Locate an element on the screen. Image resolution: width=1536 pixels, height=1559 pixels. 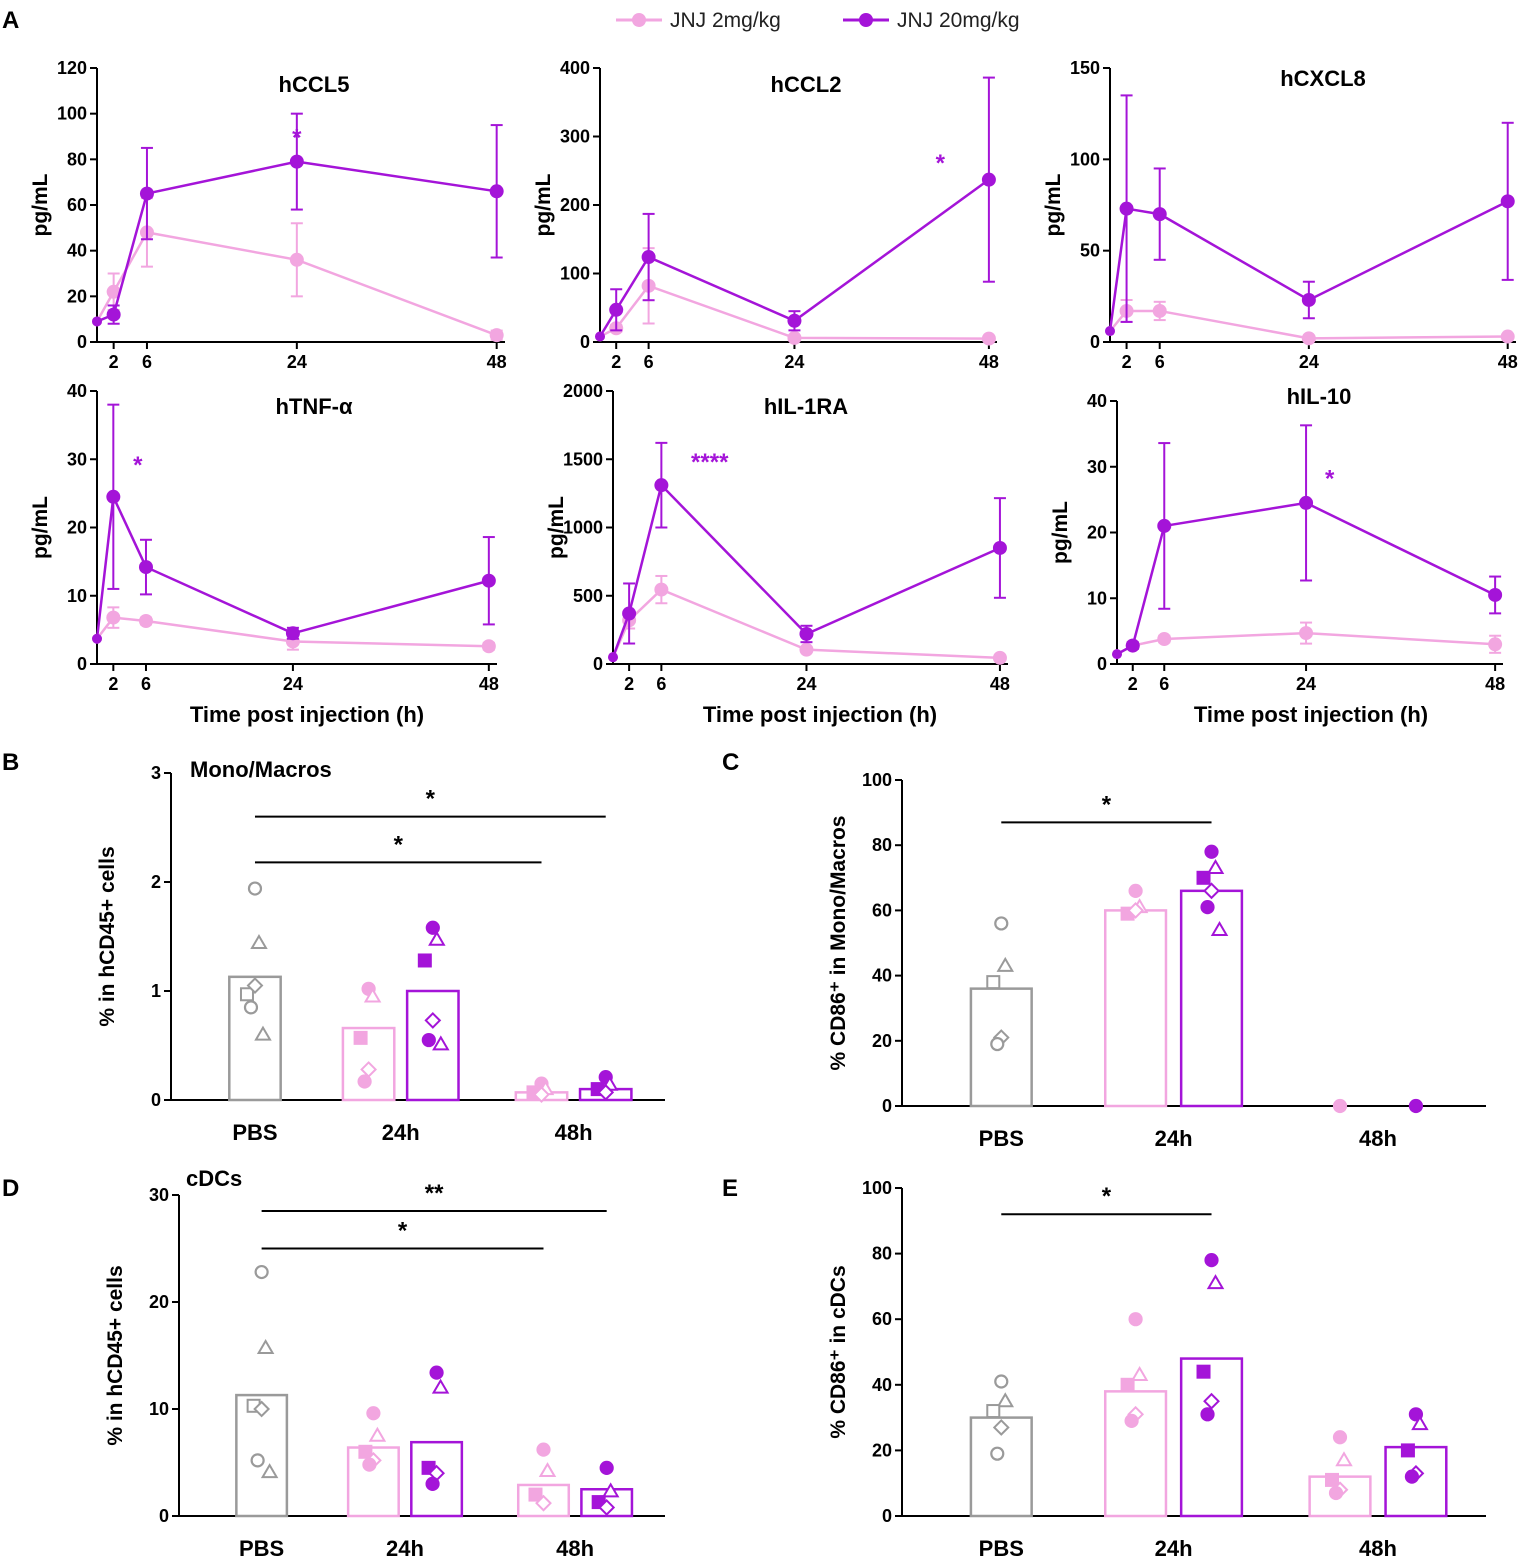
y-tick-label: 100 is located at coordinates (1085, 159).